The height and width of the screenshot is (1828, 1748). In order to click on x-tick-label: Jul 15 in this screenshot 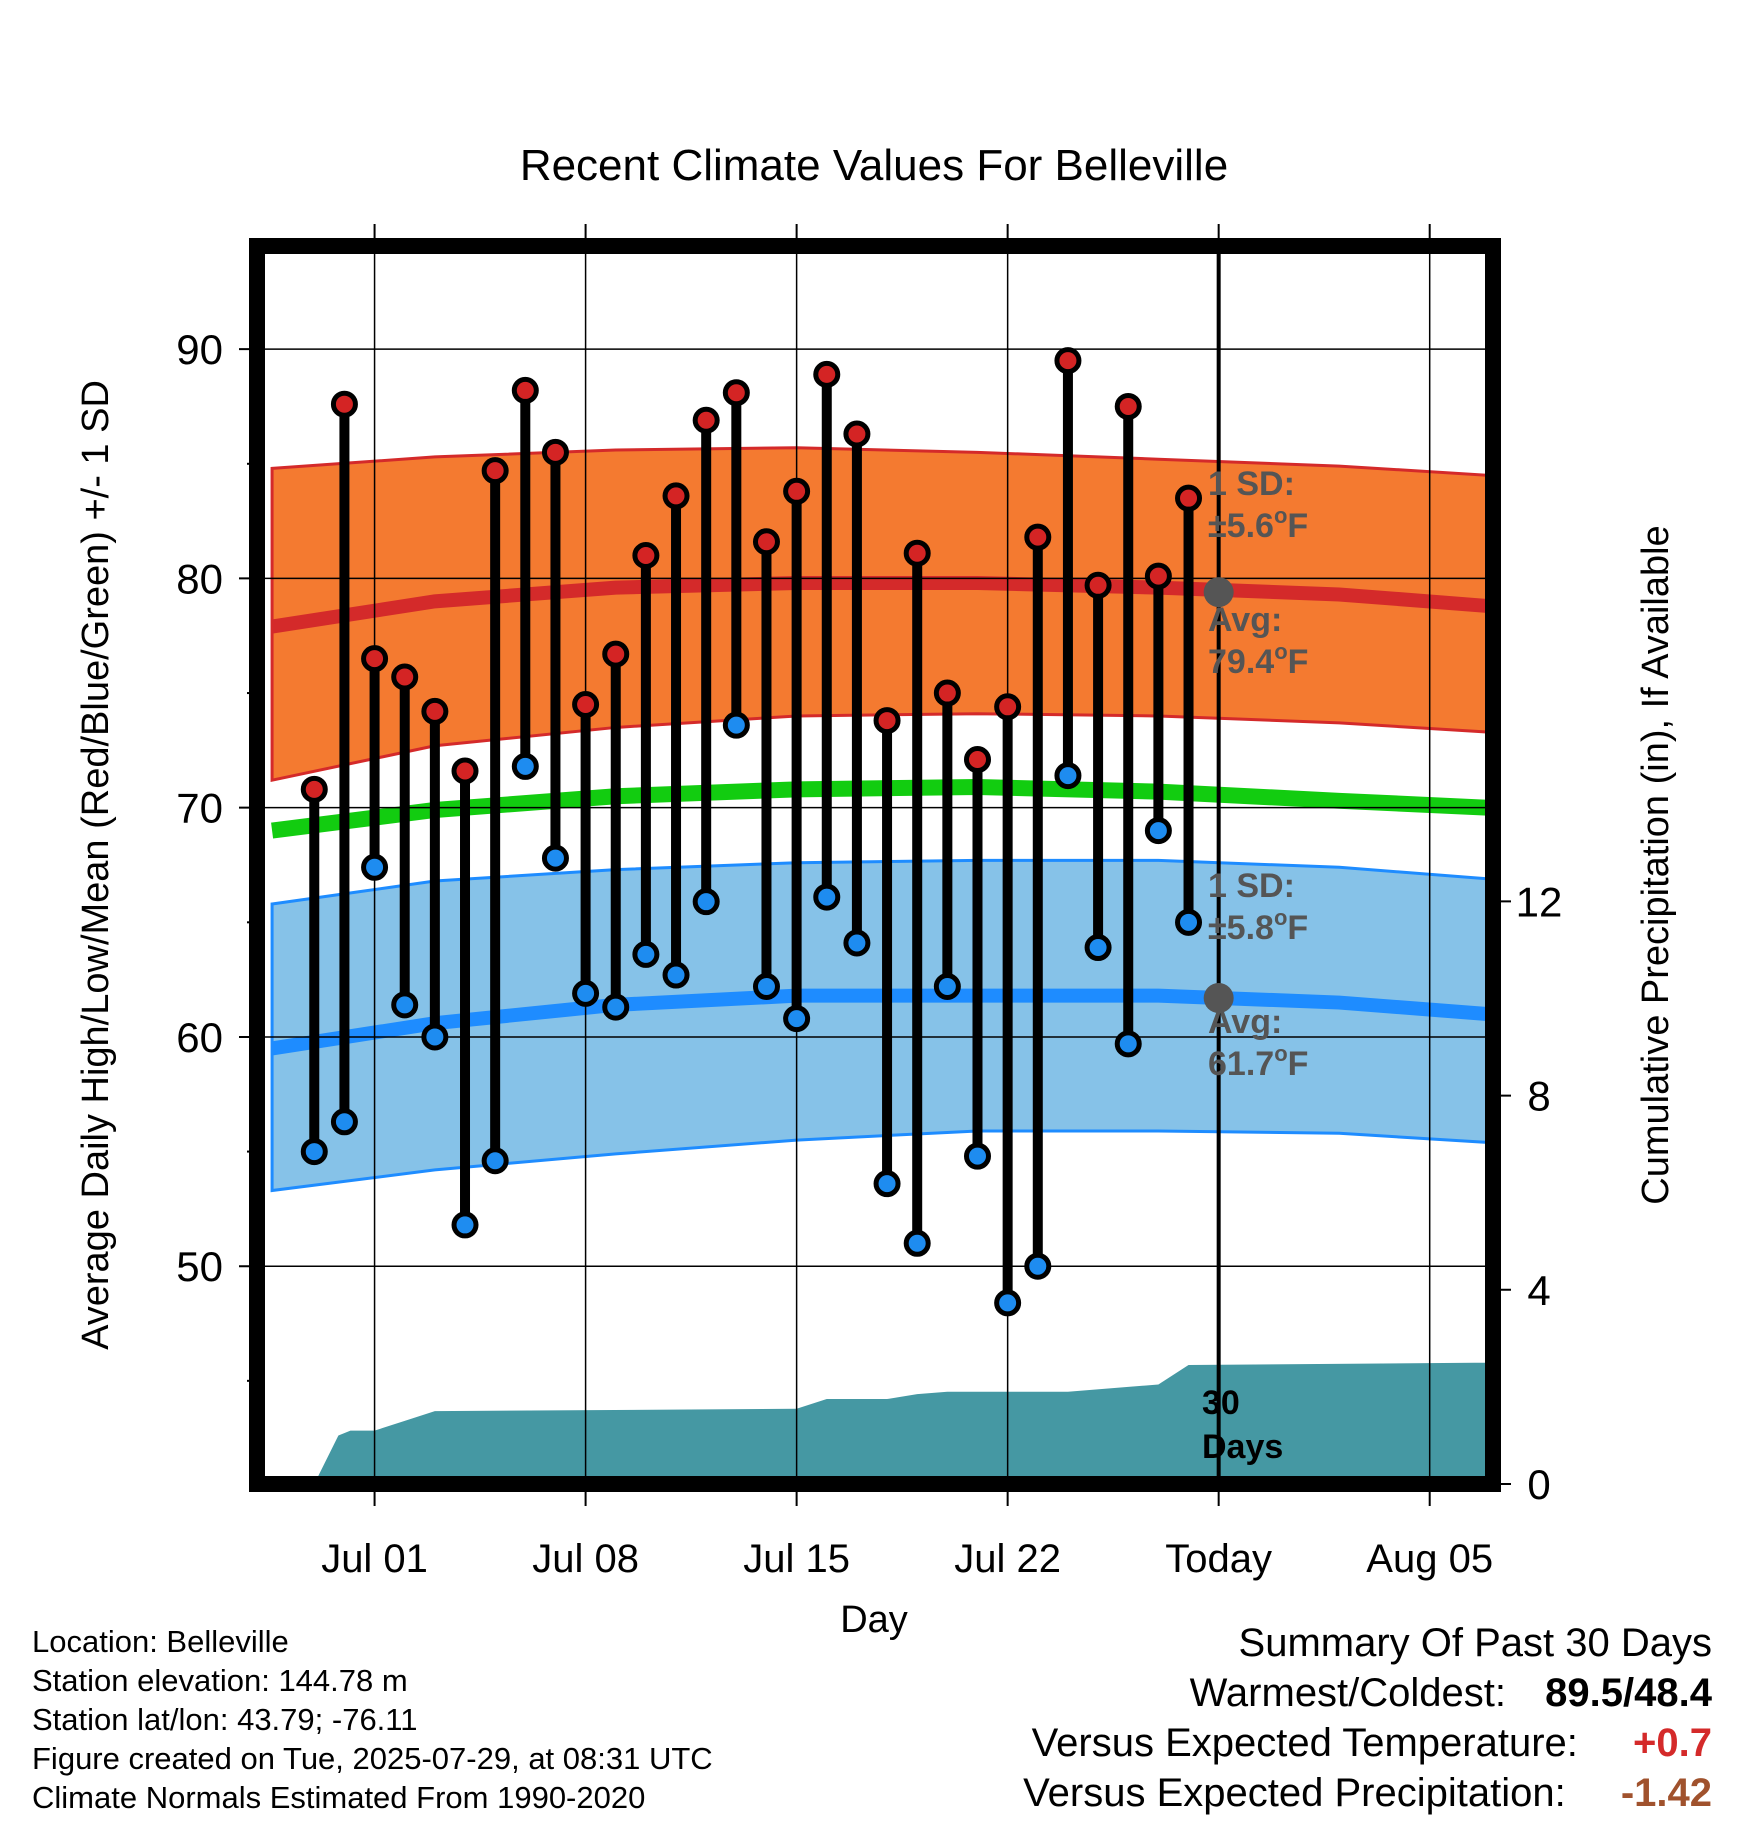, I will do `click(796, 1559)`.